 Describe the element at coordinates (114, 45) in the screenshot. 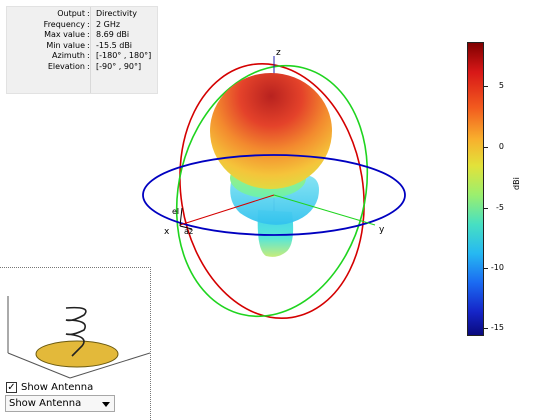

I see `info-value: -15.5 dBi` at that location.